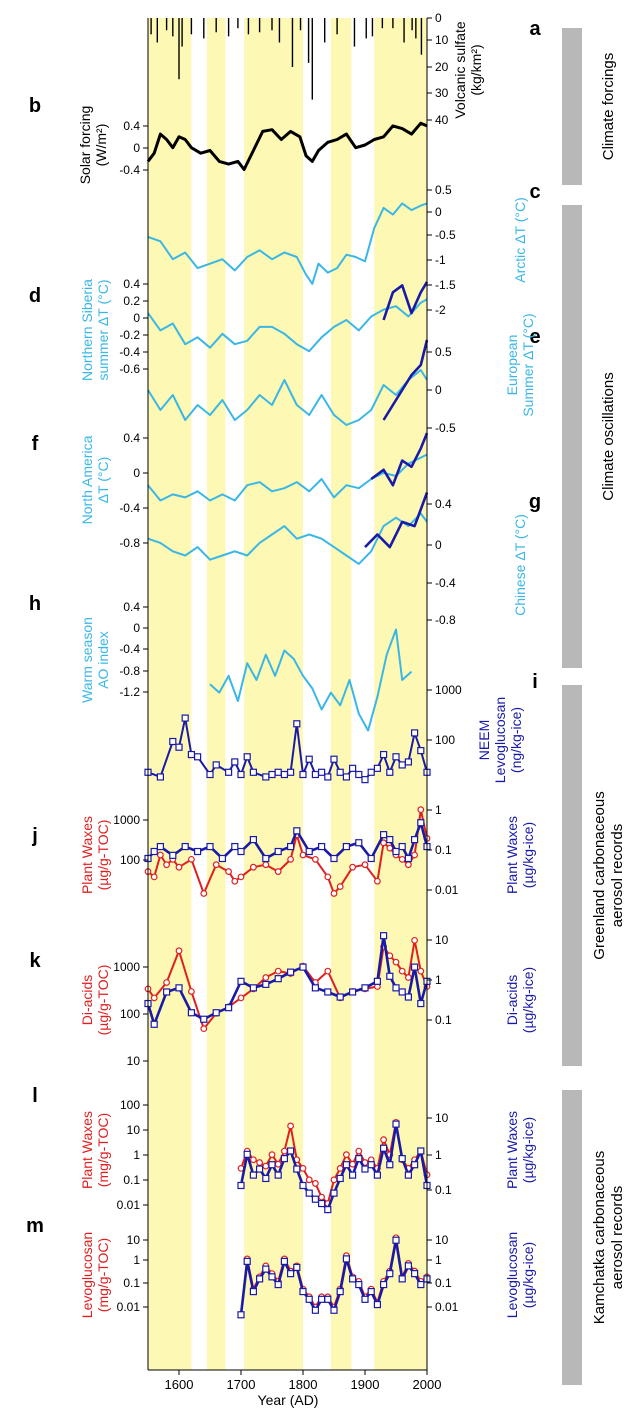 This screenshot has width=635, height=1414. I want to click on panel-b-tick-label-0: 0.4, so click(131, 126).